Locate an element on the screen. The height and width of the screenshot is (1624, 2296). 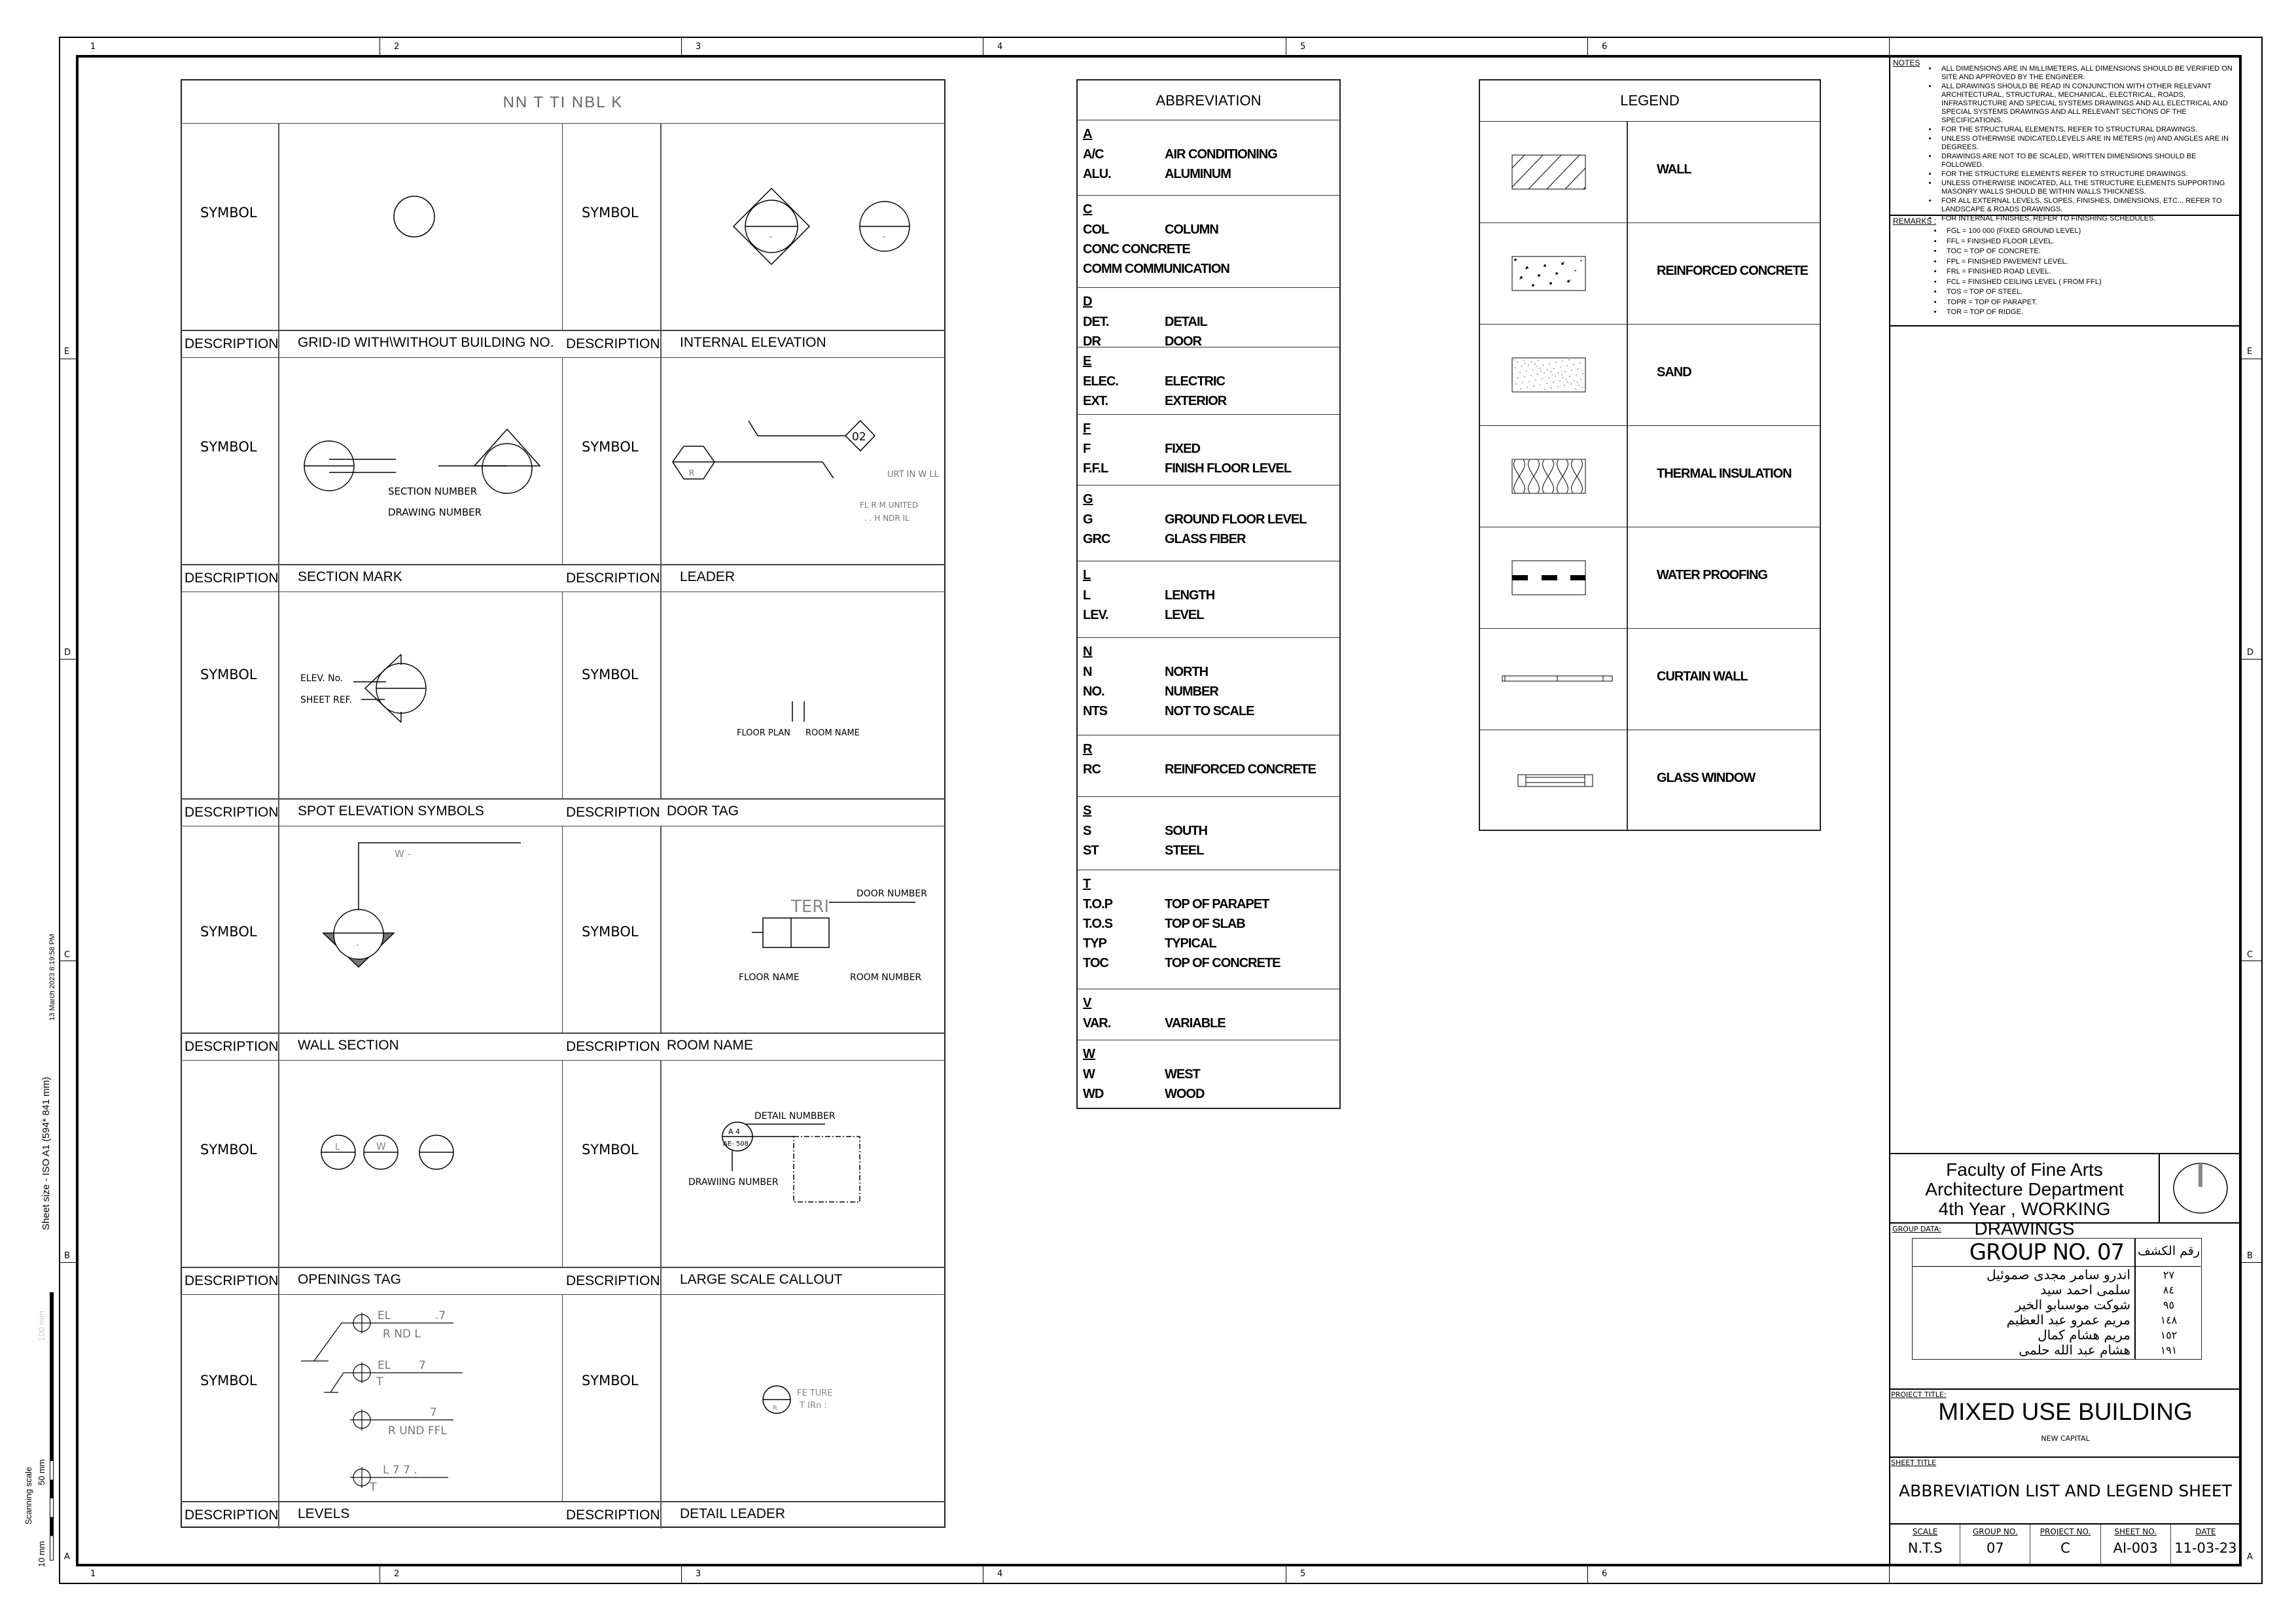
svg-text: EL is located at coordinates (384, 1365).